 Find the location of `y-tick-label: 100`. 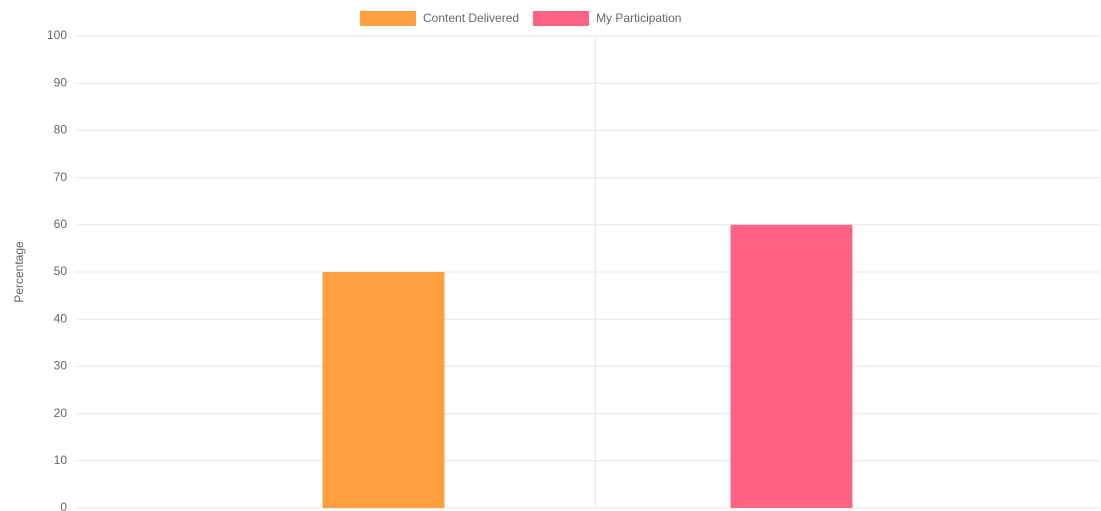

y-tick-label: 100 is located at coordinates (57, 35).